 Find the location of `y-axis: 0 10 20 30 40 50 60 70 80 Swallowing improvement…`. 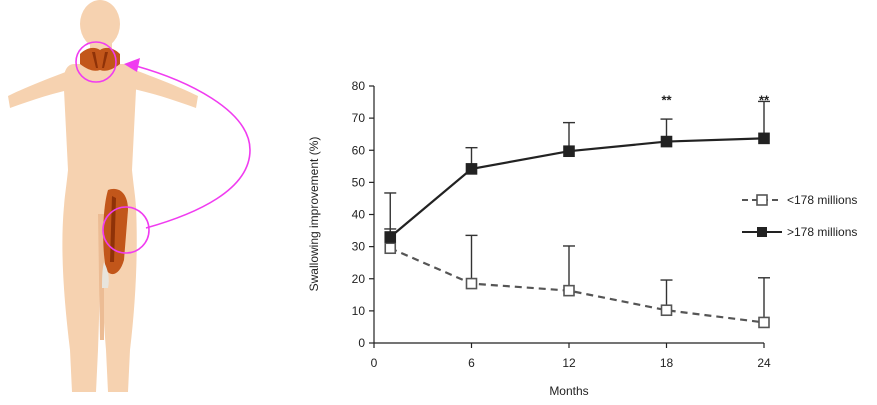

y-axis: 0 10 20 30 40 50 60 70 80 Swallowing improvement… is located at coordinates (341, 214).